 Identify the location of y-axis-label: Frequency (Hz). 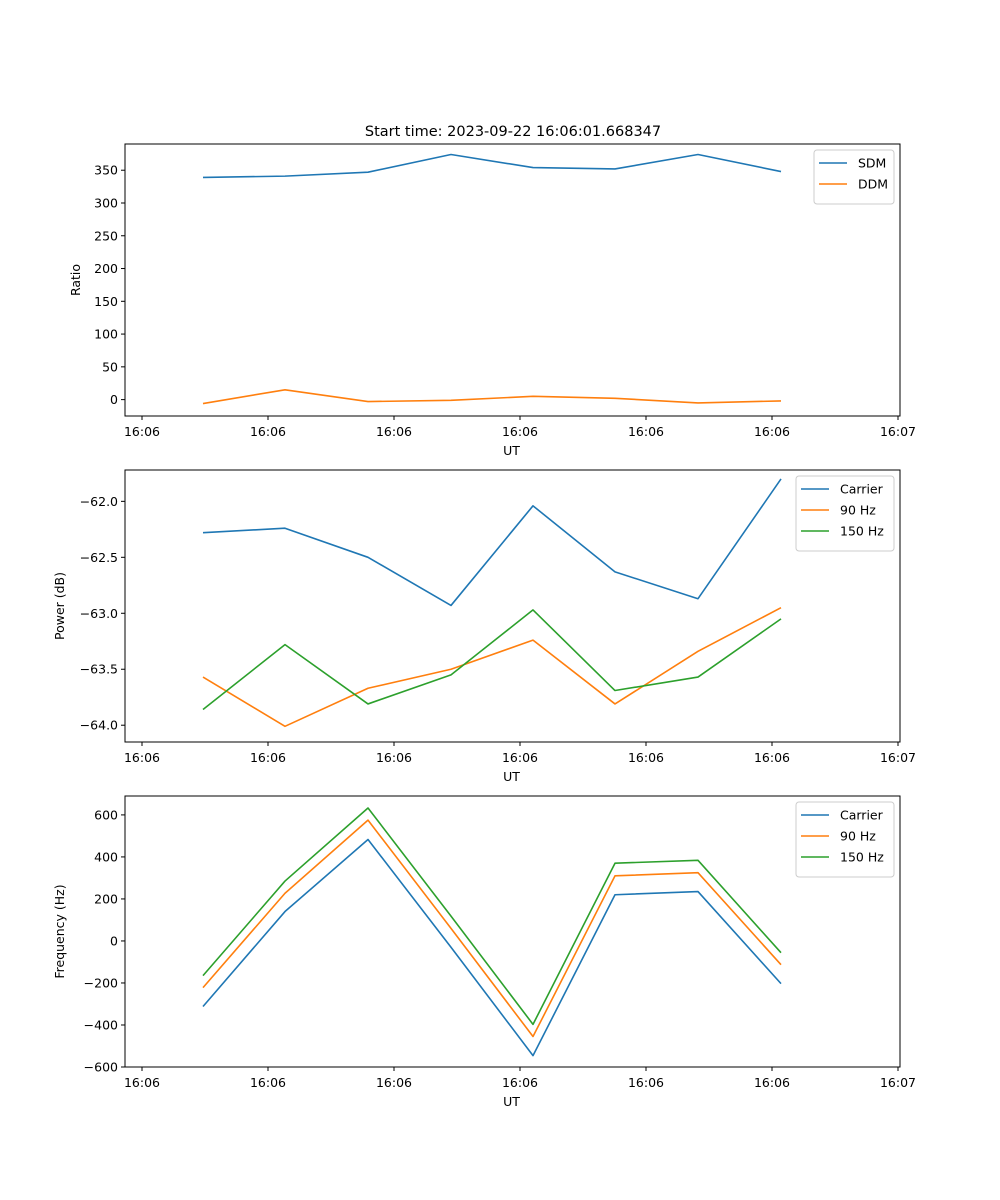
(59, 931).